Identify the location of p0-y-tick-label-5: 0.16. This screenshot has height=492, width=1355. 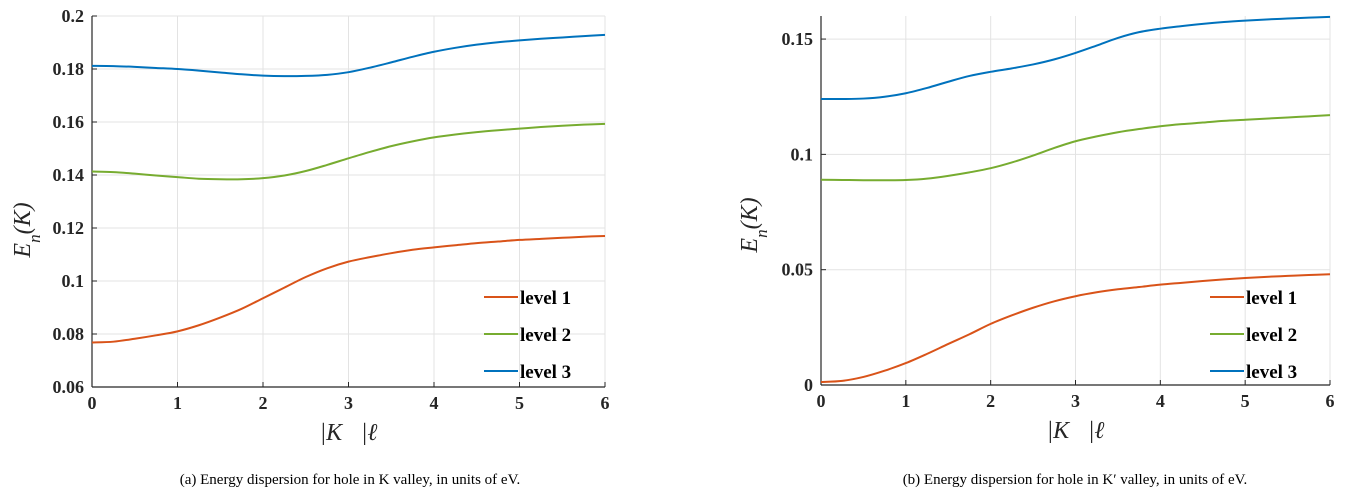
(69, 122).